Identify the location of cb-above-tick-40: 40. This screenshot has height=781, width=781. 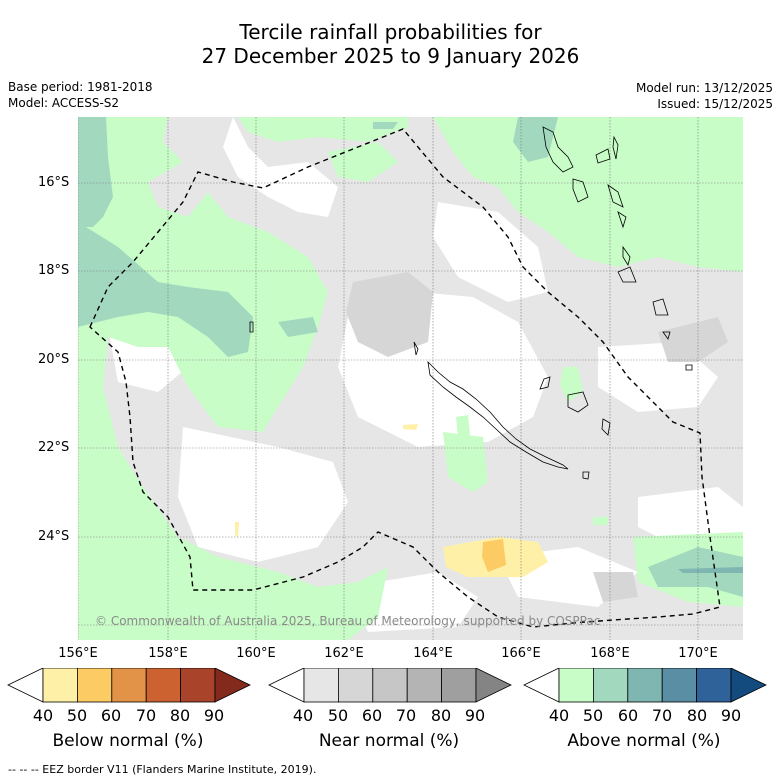
(559, 715).